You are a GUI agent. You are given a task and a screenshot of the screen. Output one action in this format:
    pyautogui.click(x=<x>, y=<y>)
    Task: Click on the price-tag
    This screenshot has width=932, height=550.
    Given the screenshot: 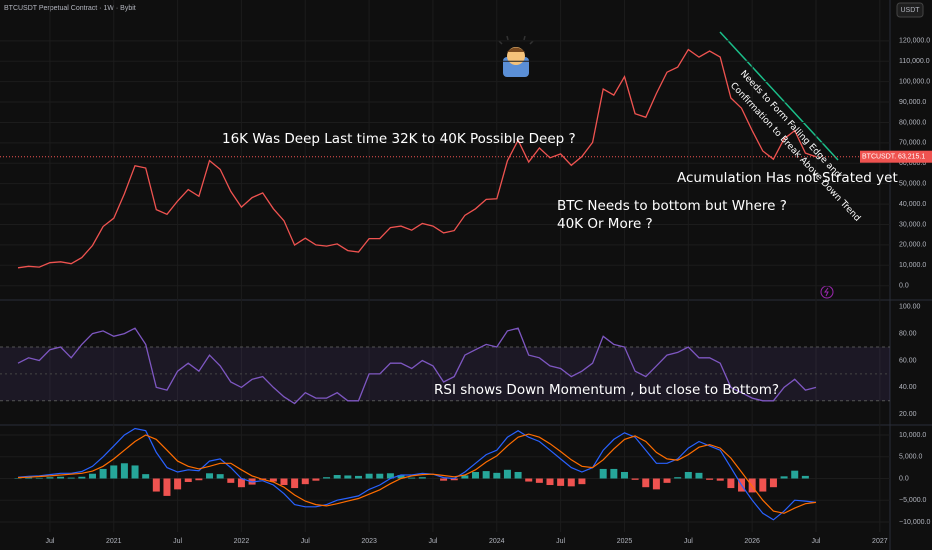 What is the action you would take?
    pyautogui.click(x=914, y=156)
    